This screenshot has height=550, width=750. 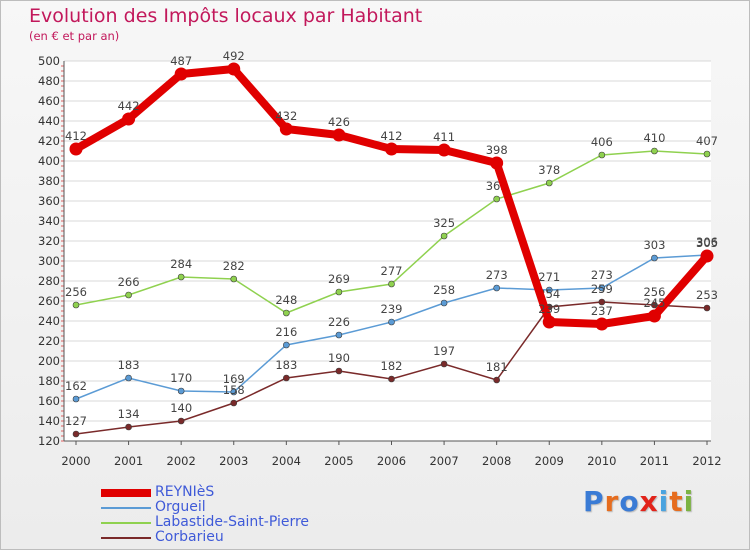 What do you see at coordinates (234, 390) in the screenshot?
I see `data-label: 158` at bounding box center [234, 390].